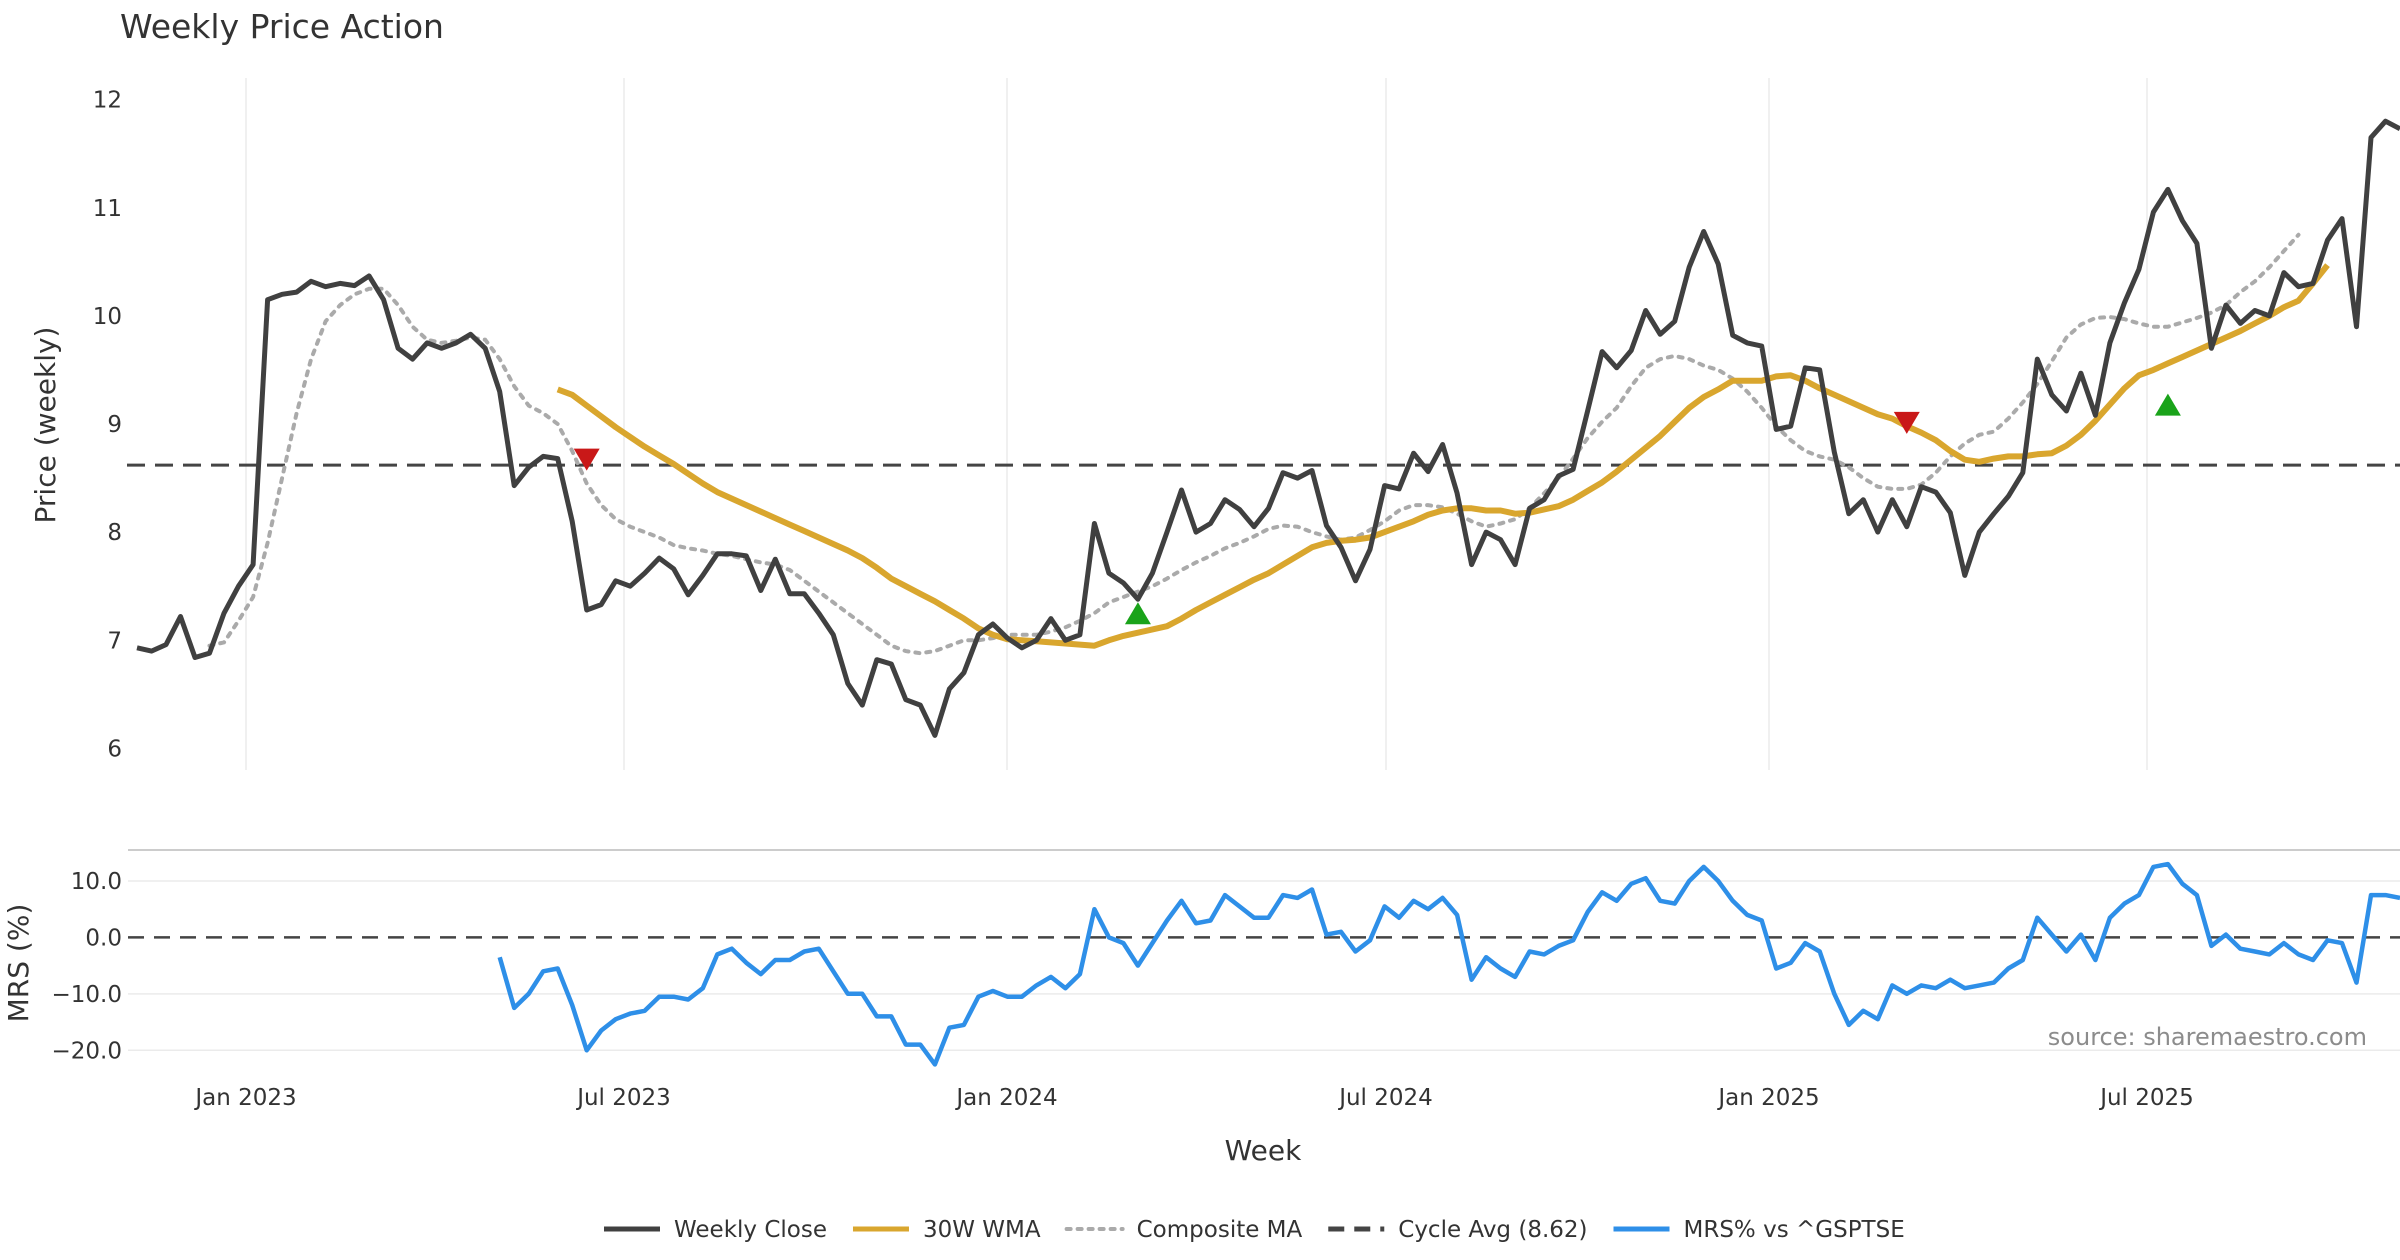 This screenshot has width=2400, height=1260. What do you see at coordinates (114, 533) in the screenshot?
I see `price-y-tick-label: 8` at bounding box center [114, 533].